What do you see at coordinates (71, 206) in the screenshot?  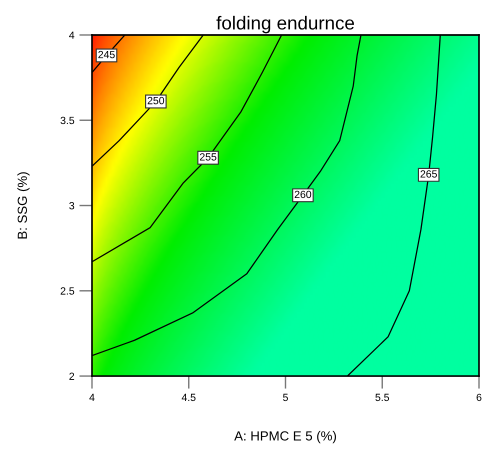 I see `y-tick-label: 3` at bounding box center [71, 206].